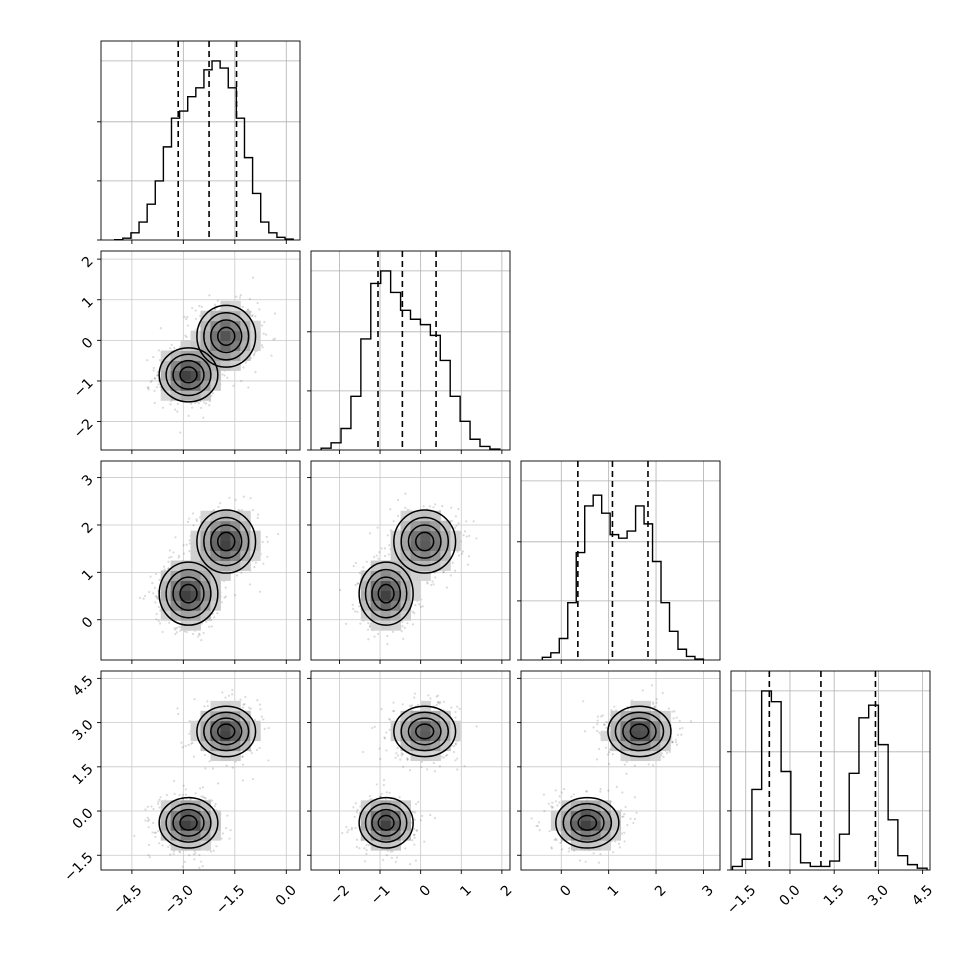 The height and width of the screenshot is (970, 970). I want to click on scatter-grid, so click(410, 770).